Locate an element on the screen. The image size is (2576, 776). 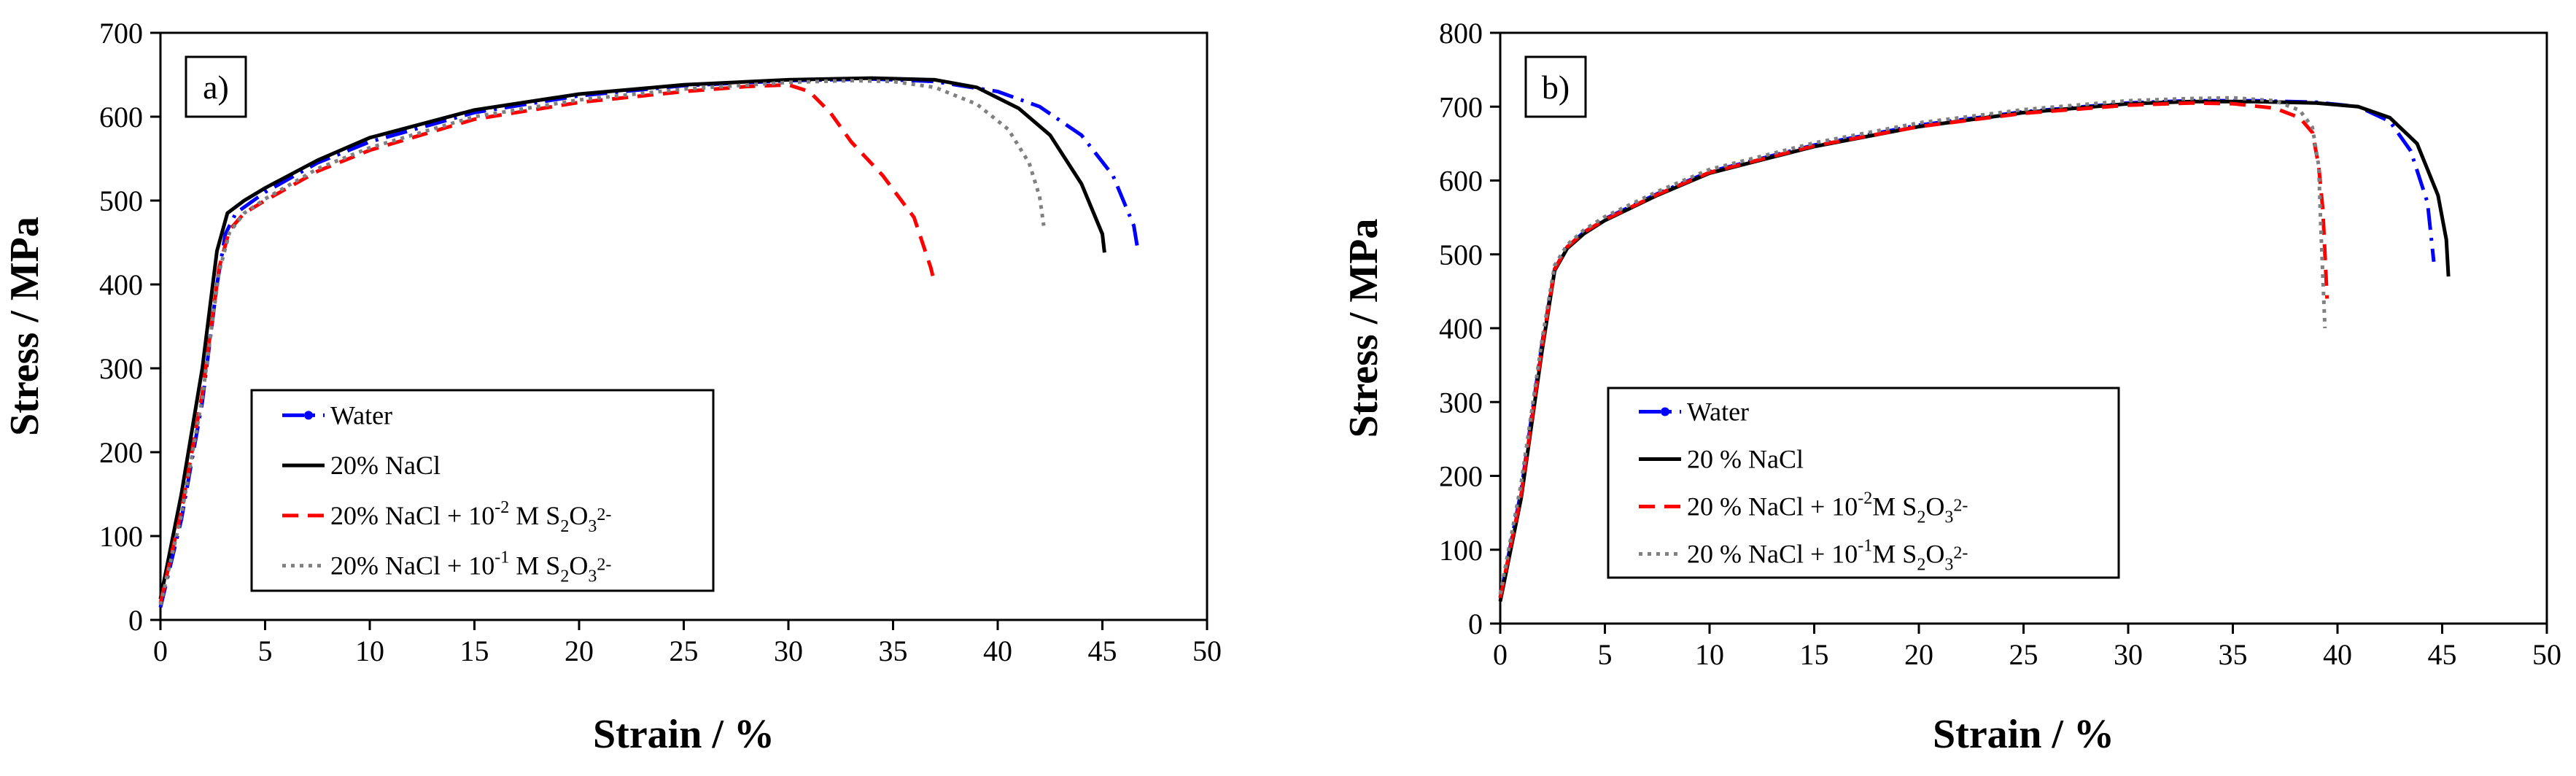
legend-label: 20% NaCl + 10-2 M S2O32- is located at coordinates (471, 517).